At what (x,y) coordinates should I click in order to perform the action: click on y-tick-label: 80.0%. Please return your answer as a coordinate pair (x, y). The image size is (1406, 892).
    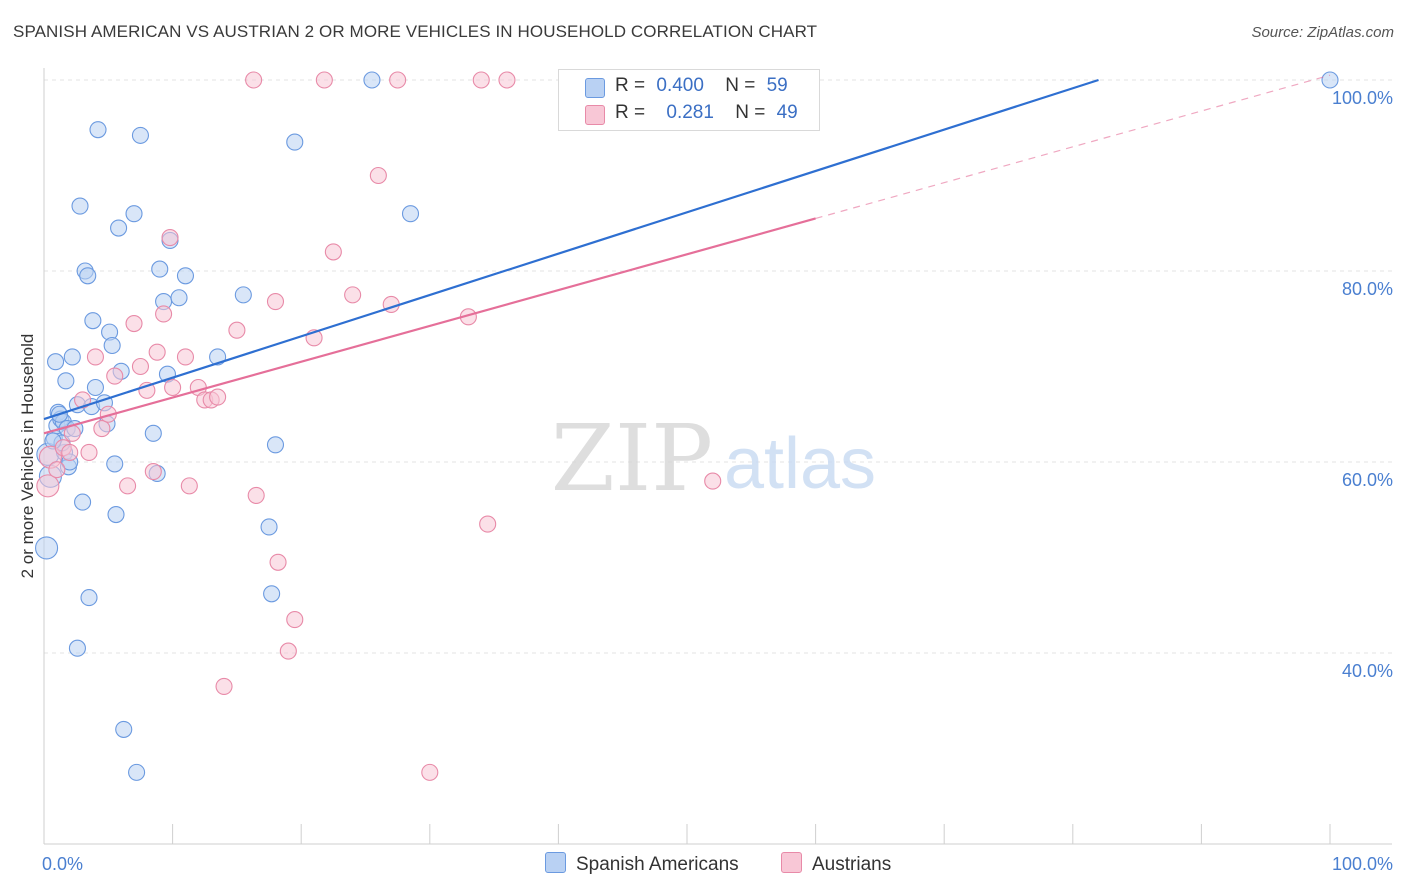
    Looking at the image, I should click on (1367, 289).